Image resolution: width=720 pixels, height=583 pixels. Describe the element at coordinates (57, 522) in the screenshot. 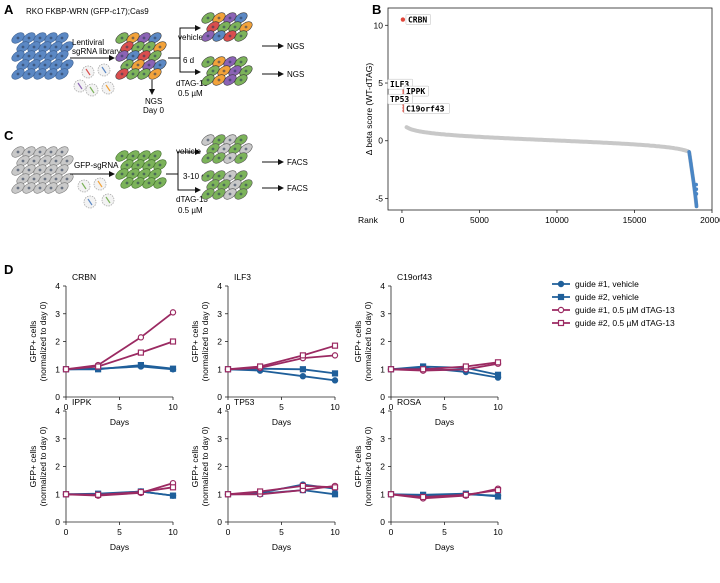

I see `y-tick-label: 0` at that location.